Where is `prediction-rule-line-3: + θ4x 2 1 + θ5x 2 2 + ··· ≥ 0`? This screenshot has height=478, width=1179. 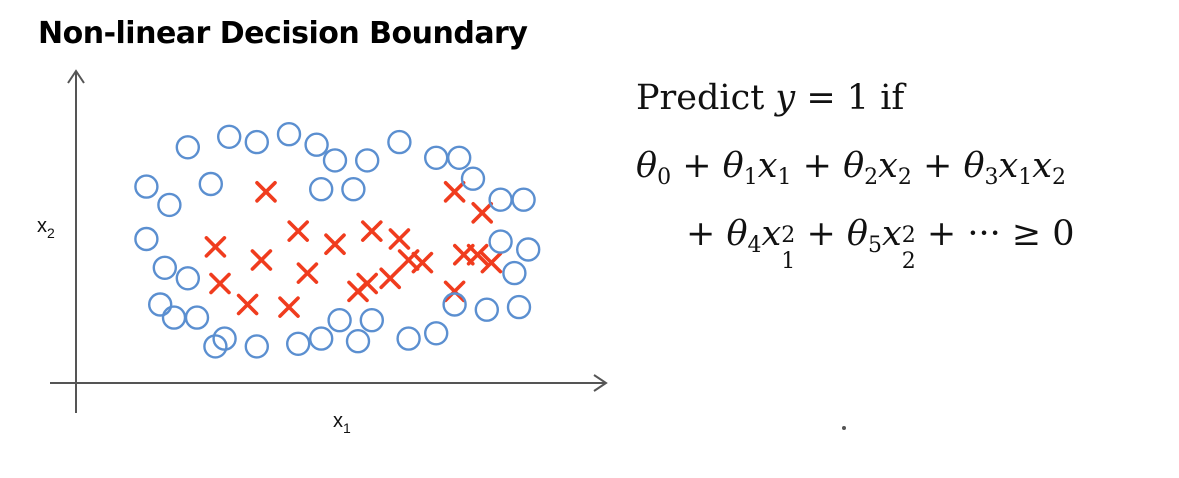 prediction-rule-line-3: + θ4x 2 1 + θ5x 2 2 + ··· ≥ 0 is located at coordinates (880, 244).